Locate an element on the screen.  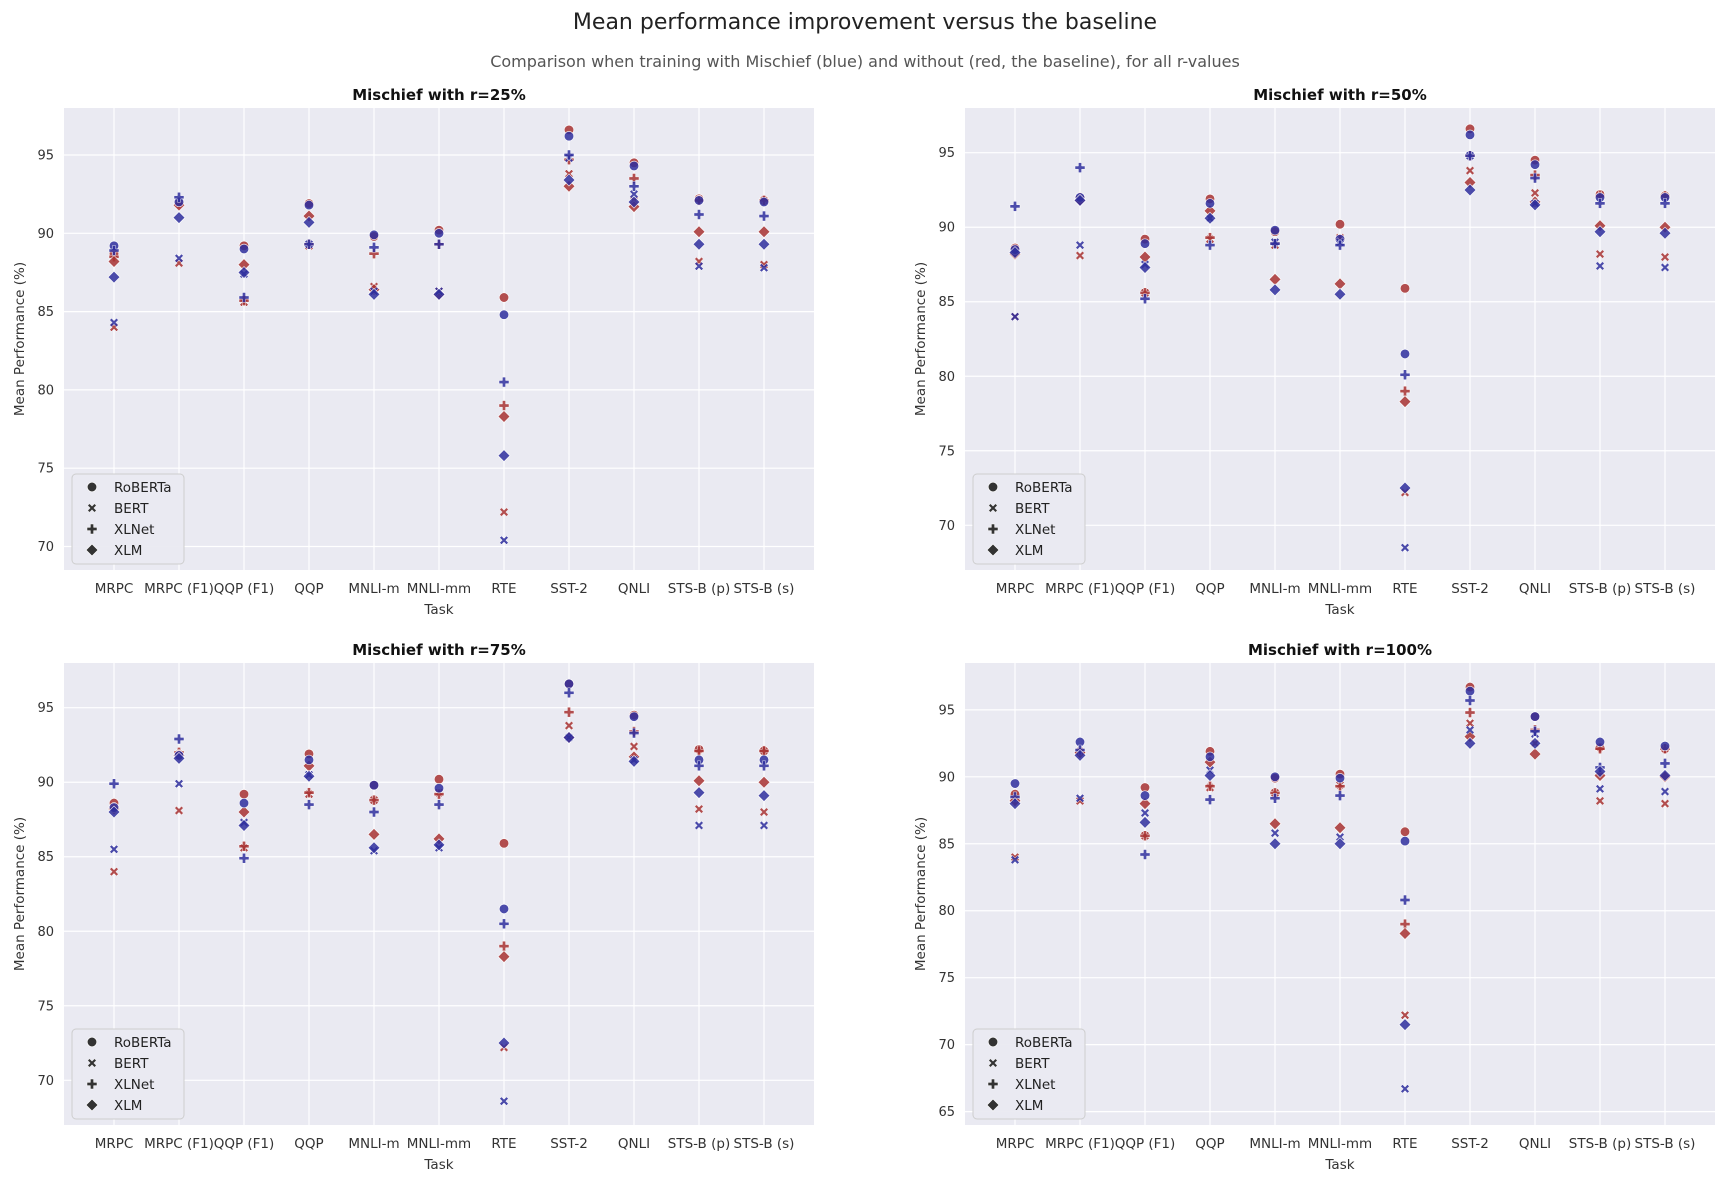
legend-label: RoBERTa is located at coordinates (1044, 1043).